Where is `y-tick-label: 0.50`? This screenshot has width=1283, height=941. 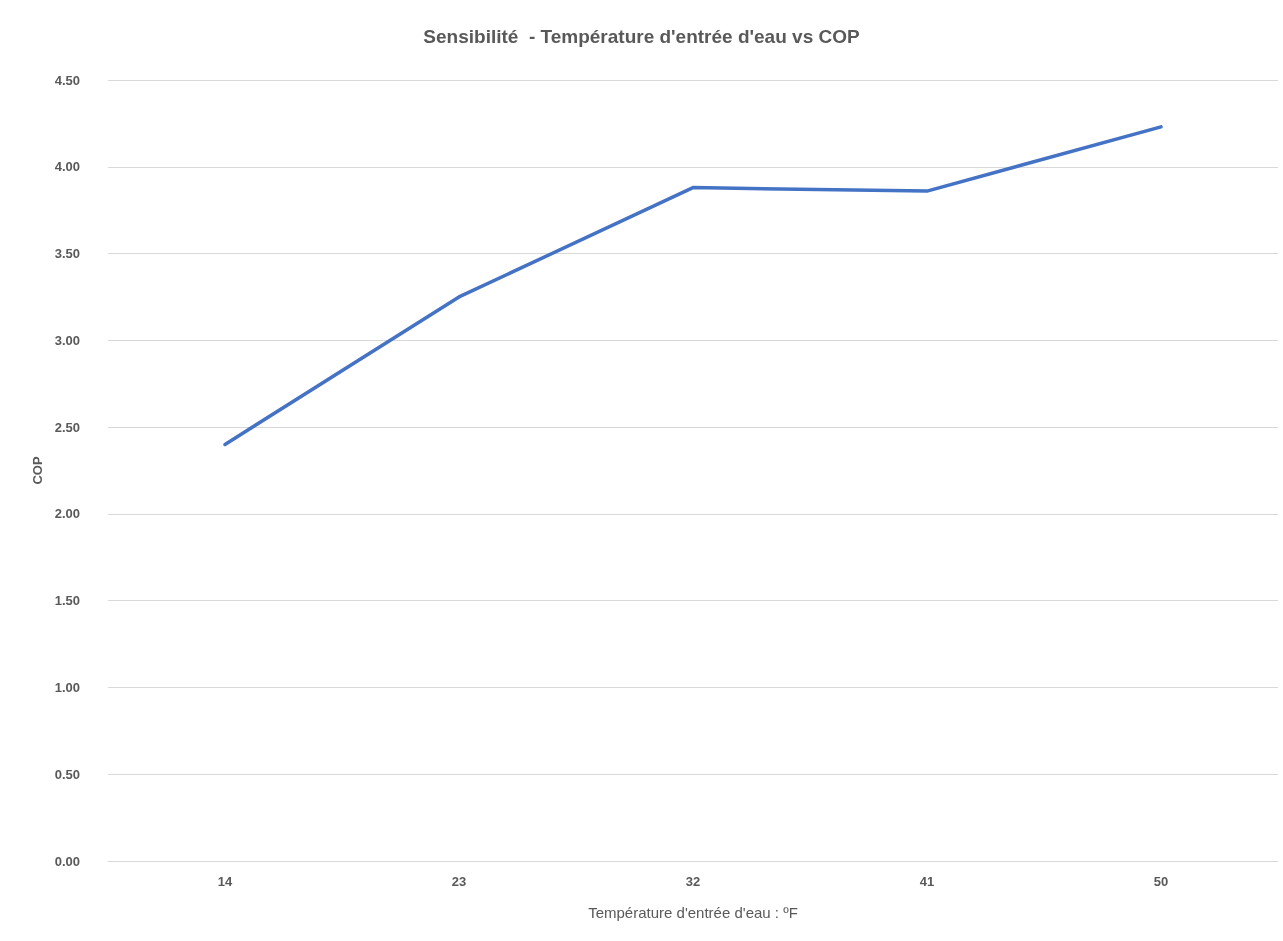
y-tick-label: 0.50 is located at coordinates (67, 774).